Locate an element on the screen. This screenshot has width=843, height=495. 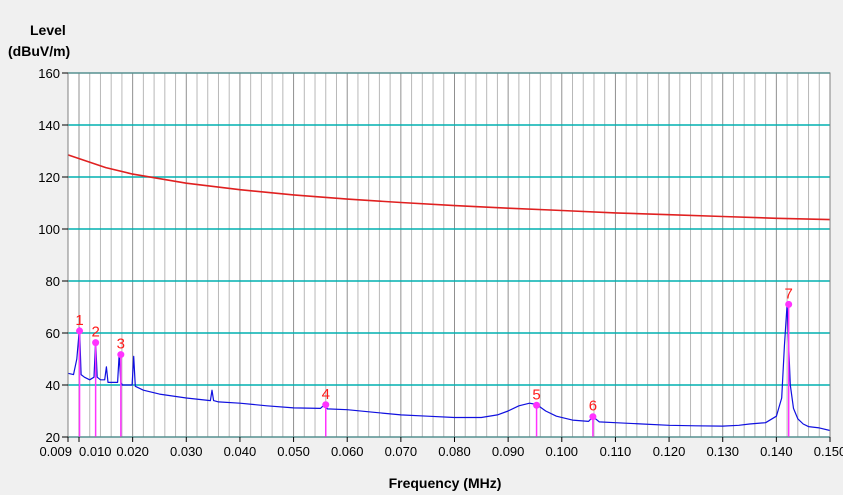
marker-6-label: 6 is located at coordinates (593, 406).